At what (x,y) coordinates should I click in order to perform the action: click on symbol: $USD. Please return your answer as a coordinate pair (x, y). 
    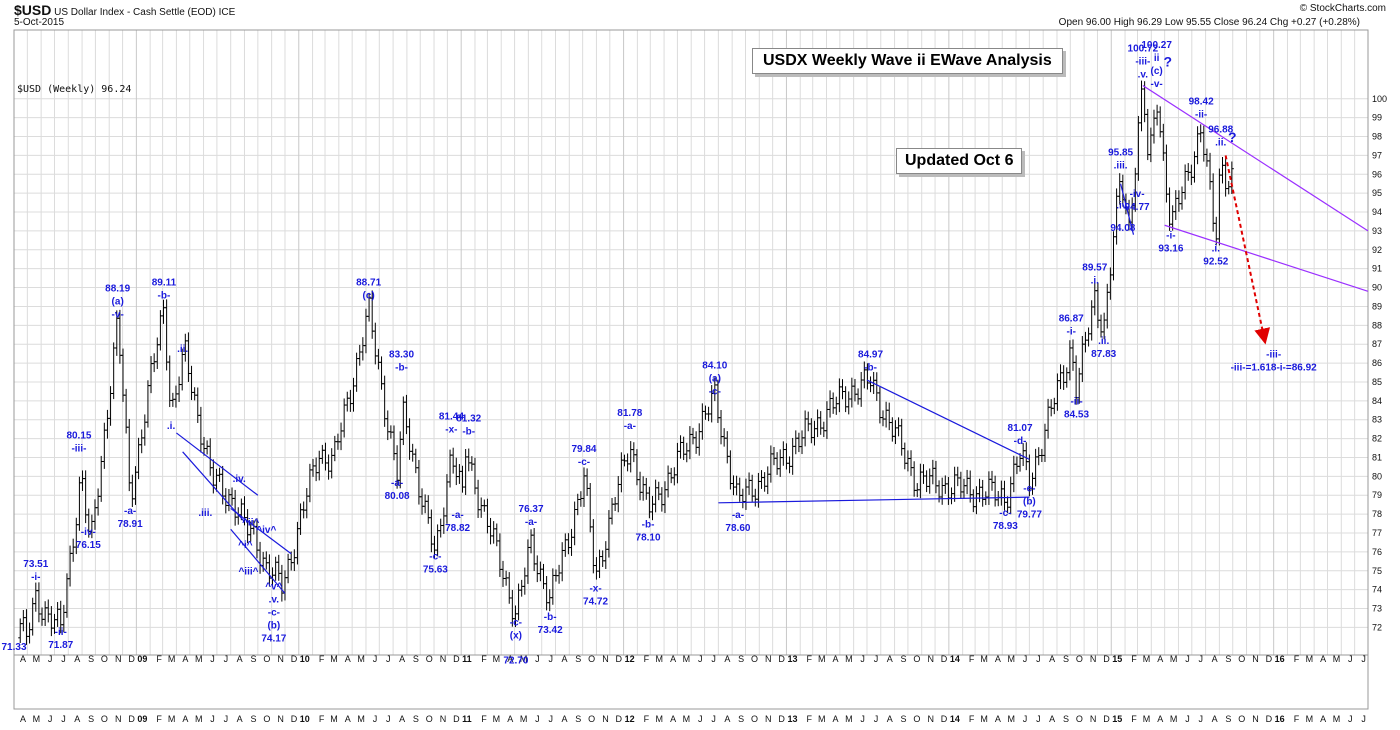
    Looking at the image, I should click on (33, 10).